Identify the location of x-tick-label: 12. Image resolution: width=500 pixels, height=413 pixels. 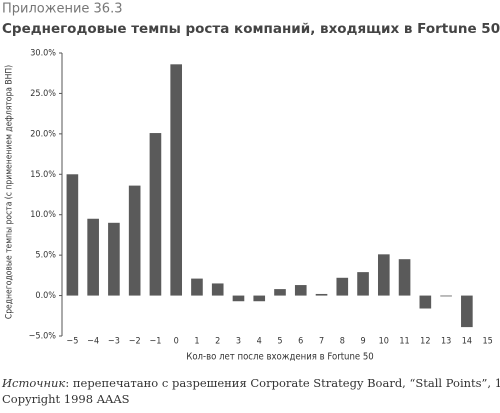
(425, 342).